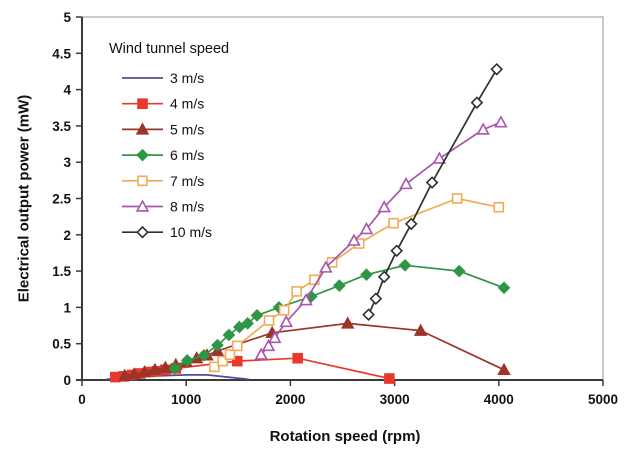  Describe the element at coordinates (186, 399) in the screenshot. I see `x-tick-label: 1000` at that location.